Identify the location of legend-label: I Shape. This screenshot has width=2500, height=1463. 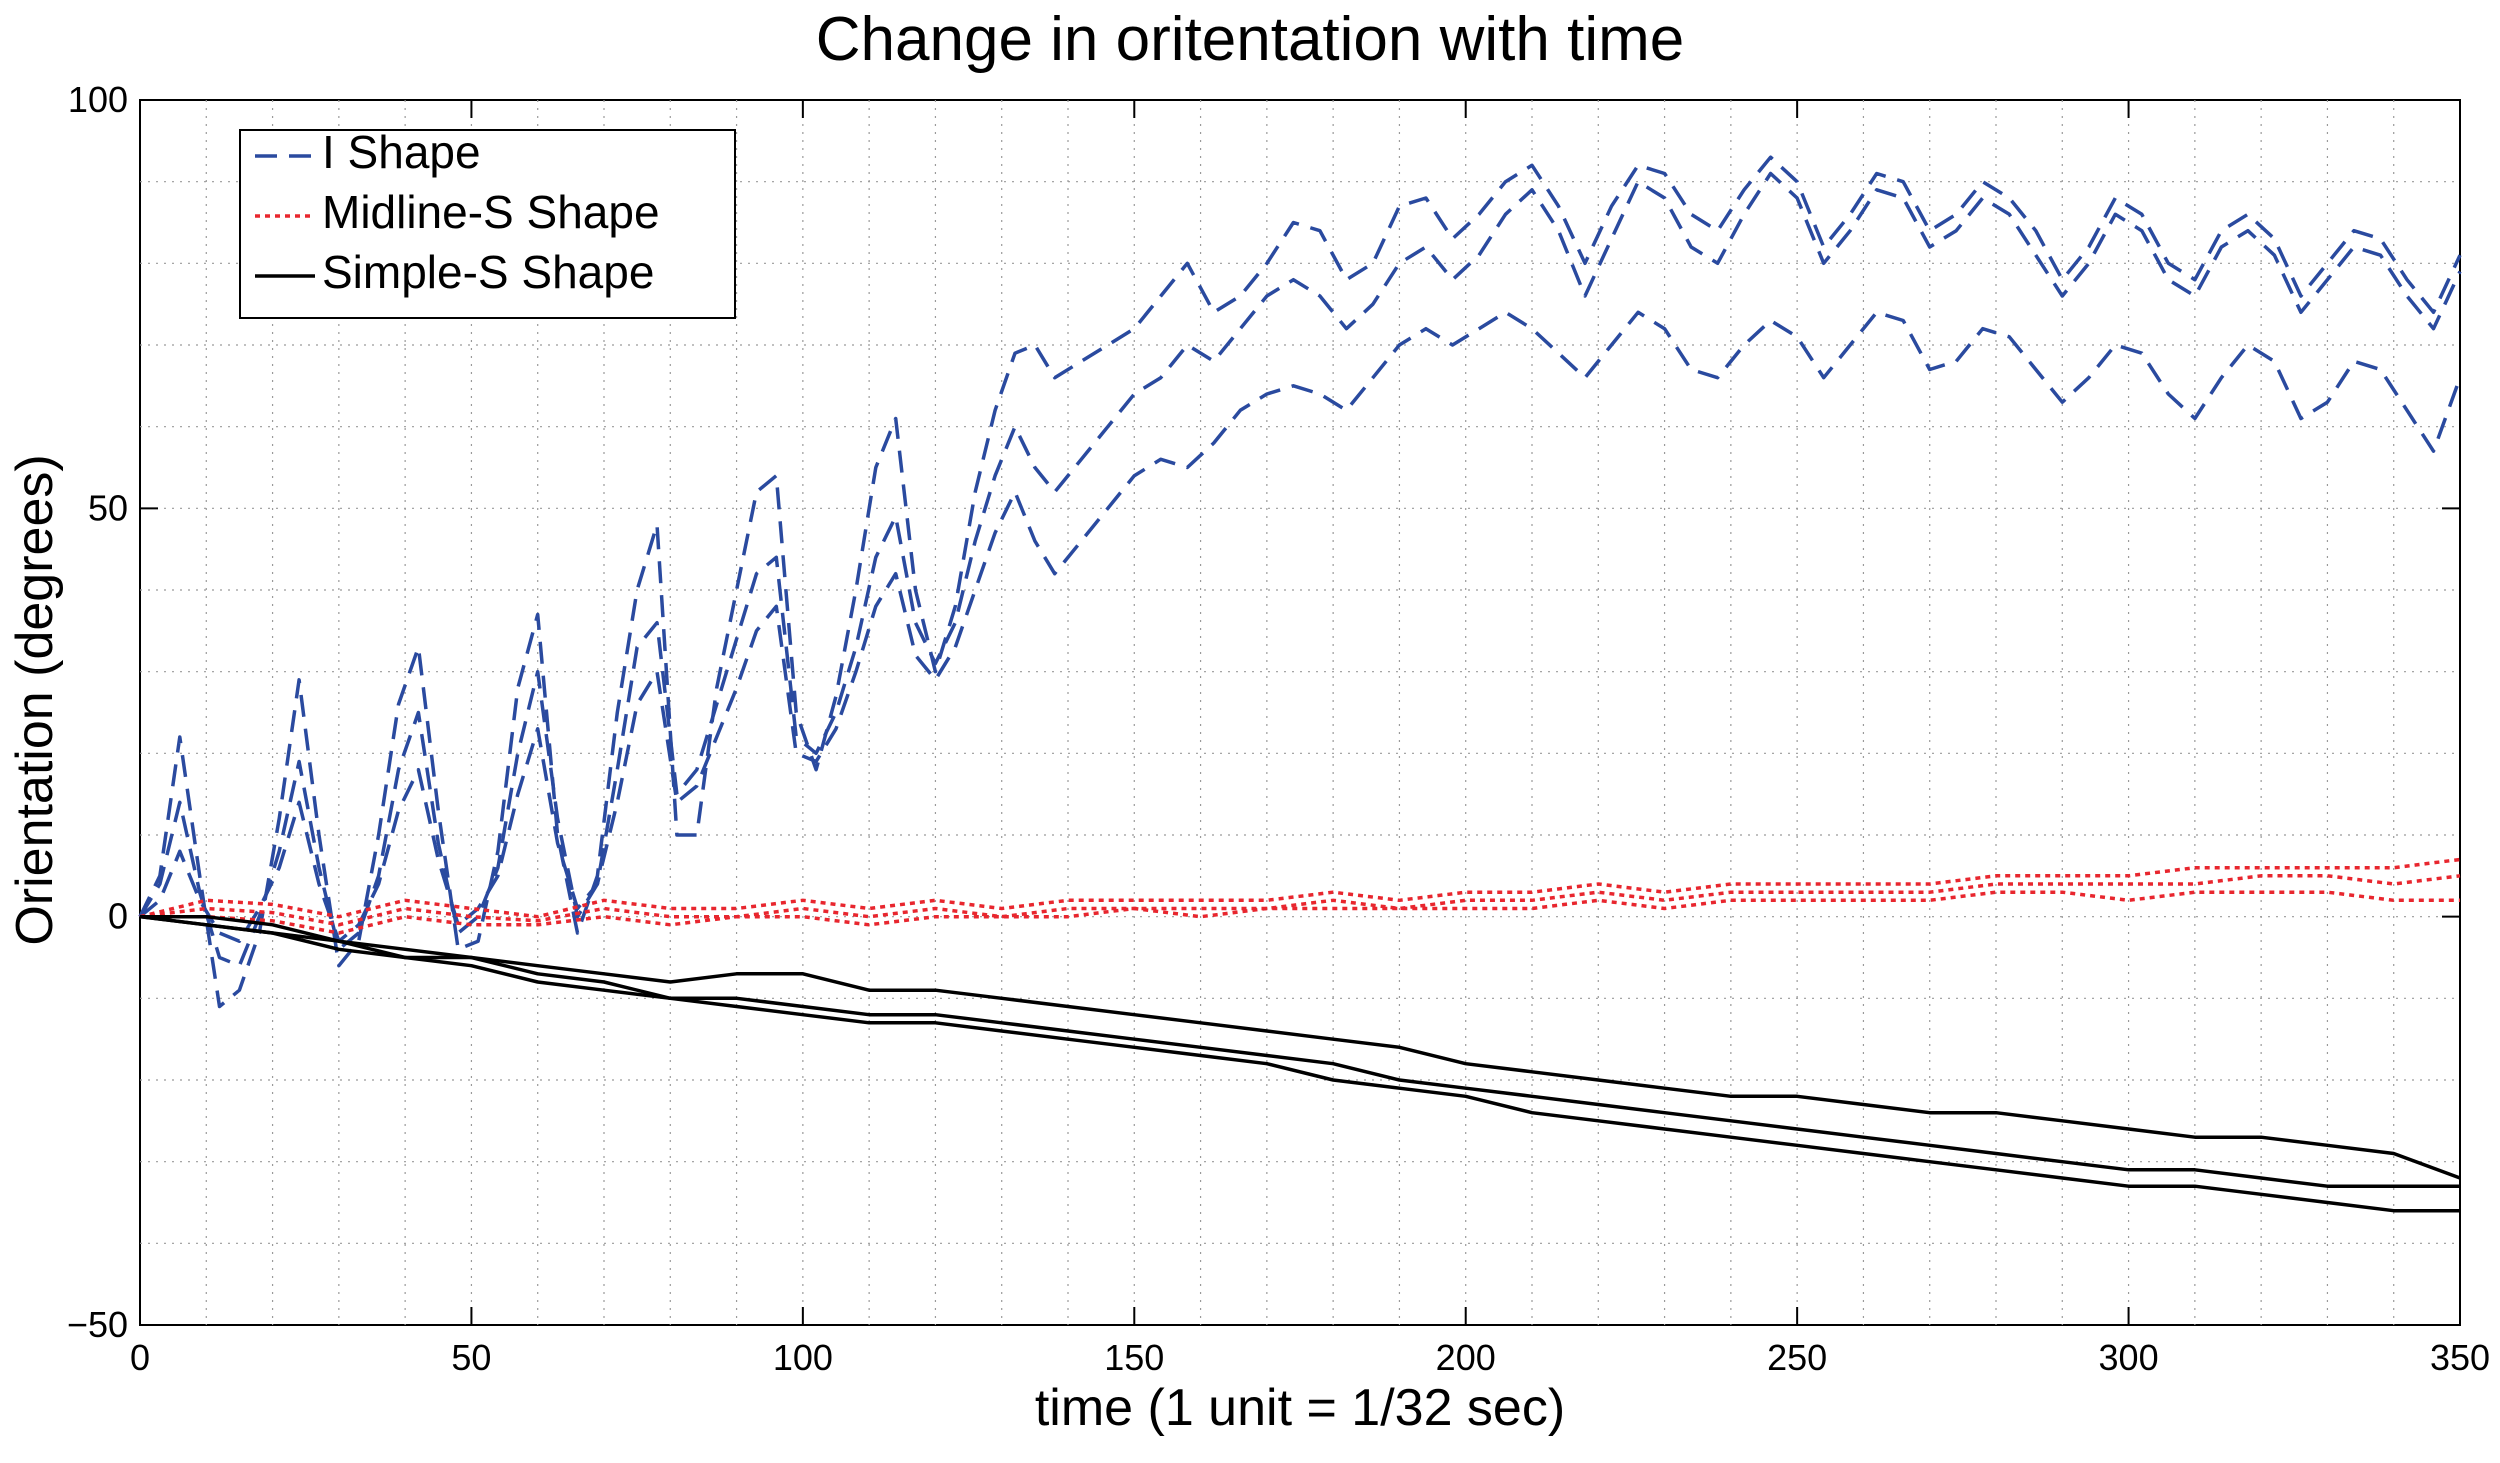
(401, 152).